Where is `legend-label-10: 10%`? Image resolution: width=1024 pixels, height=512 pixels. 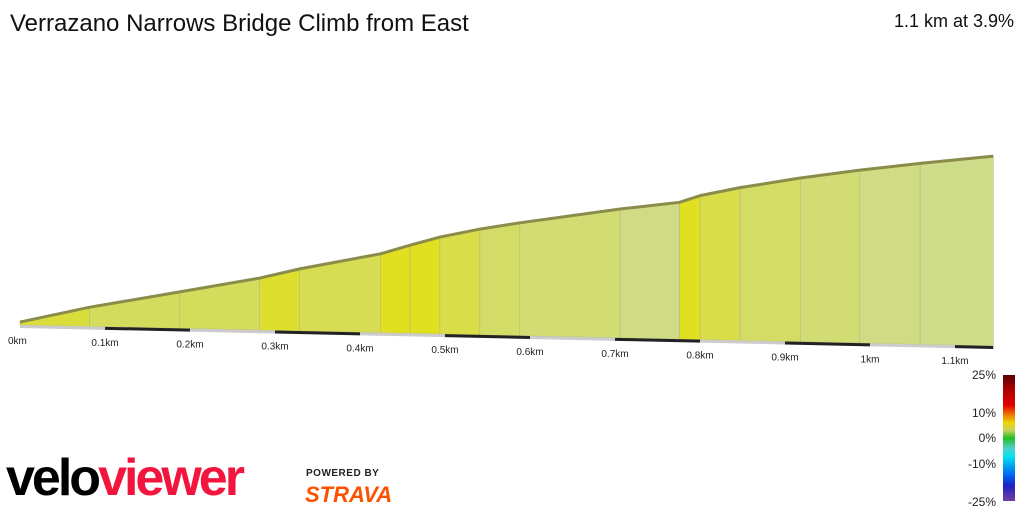 legend-label-10: 10% is located at coordinates (983, 413).